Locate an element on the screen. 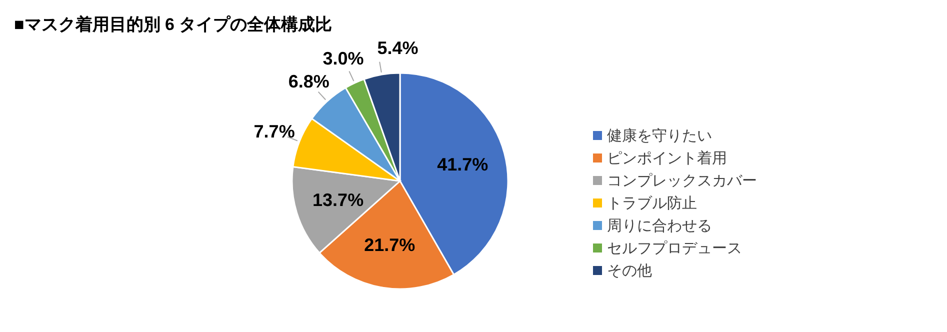 The image size is (947, 332). data-label: 41.7% is located at coordinates (462, 164).